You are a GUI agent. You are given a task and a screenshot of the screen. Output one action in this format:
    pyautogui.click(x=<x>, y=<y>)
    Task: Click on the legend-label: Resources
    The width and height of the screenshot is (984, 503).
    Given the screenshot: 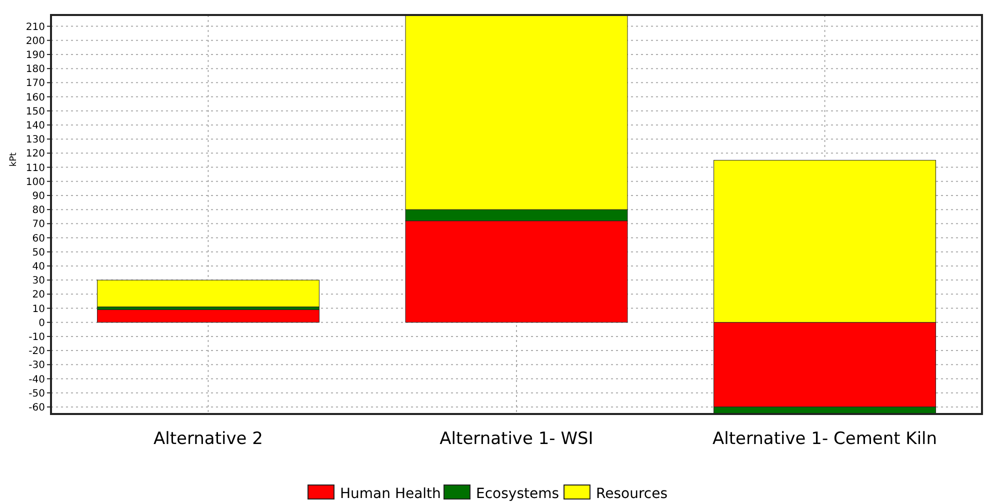 What is the action you would take?
    pyautogui.click(x=632, y=494)
    